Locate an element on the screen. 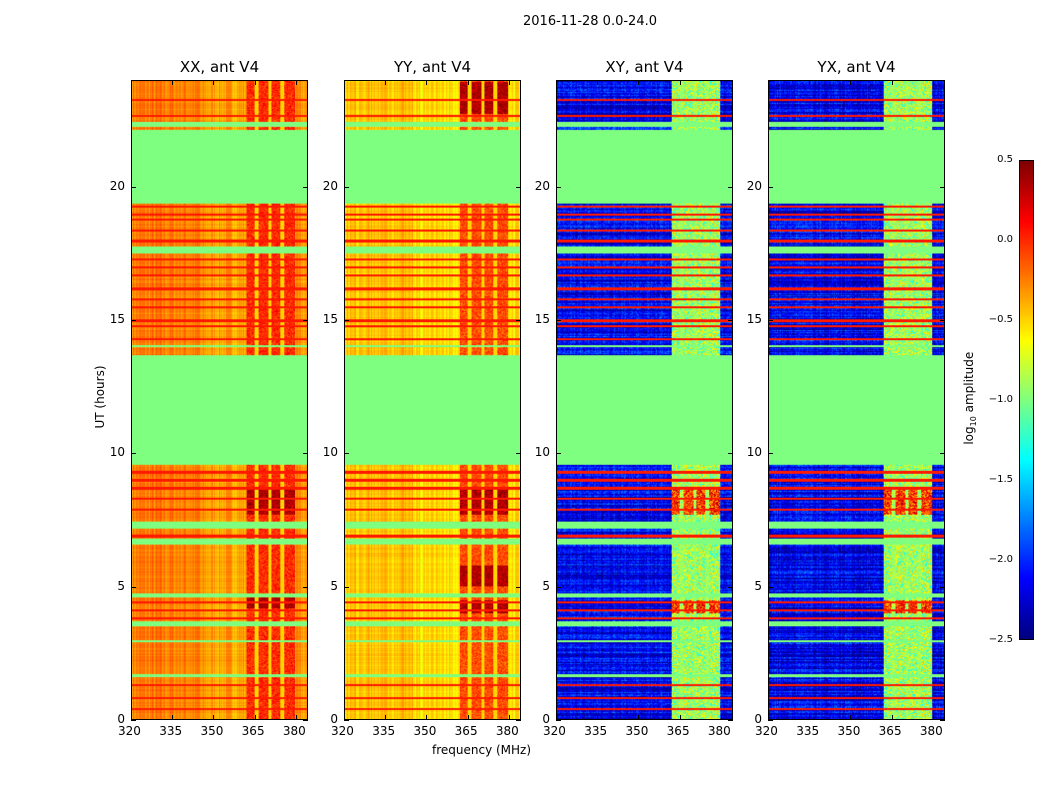  colorbar-tick-label: −2.5 is located at coordinates (1000, 639).